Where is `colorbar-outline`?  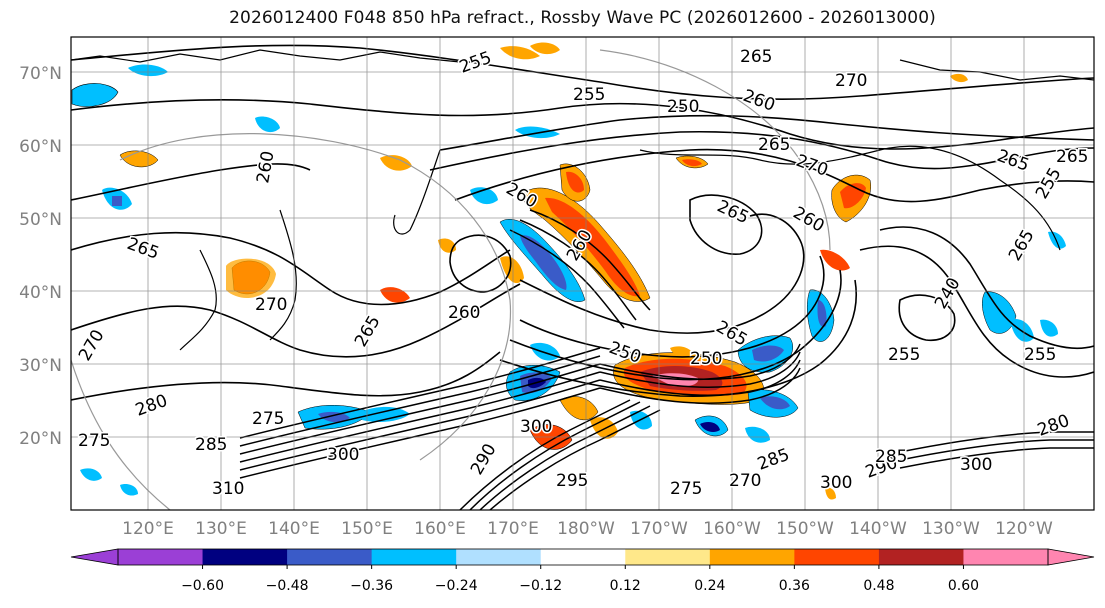
colorbar-outline is located at coordinates (583, 557).